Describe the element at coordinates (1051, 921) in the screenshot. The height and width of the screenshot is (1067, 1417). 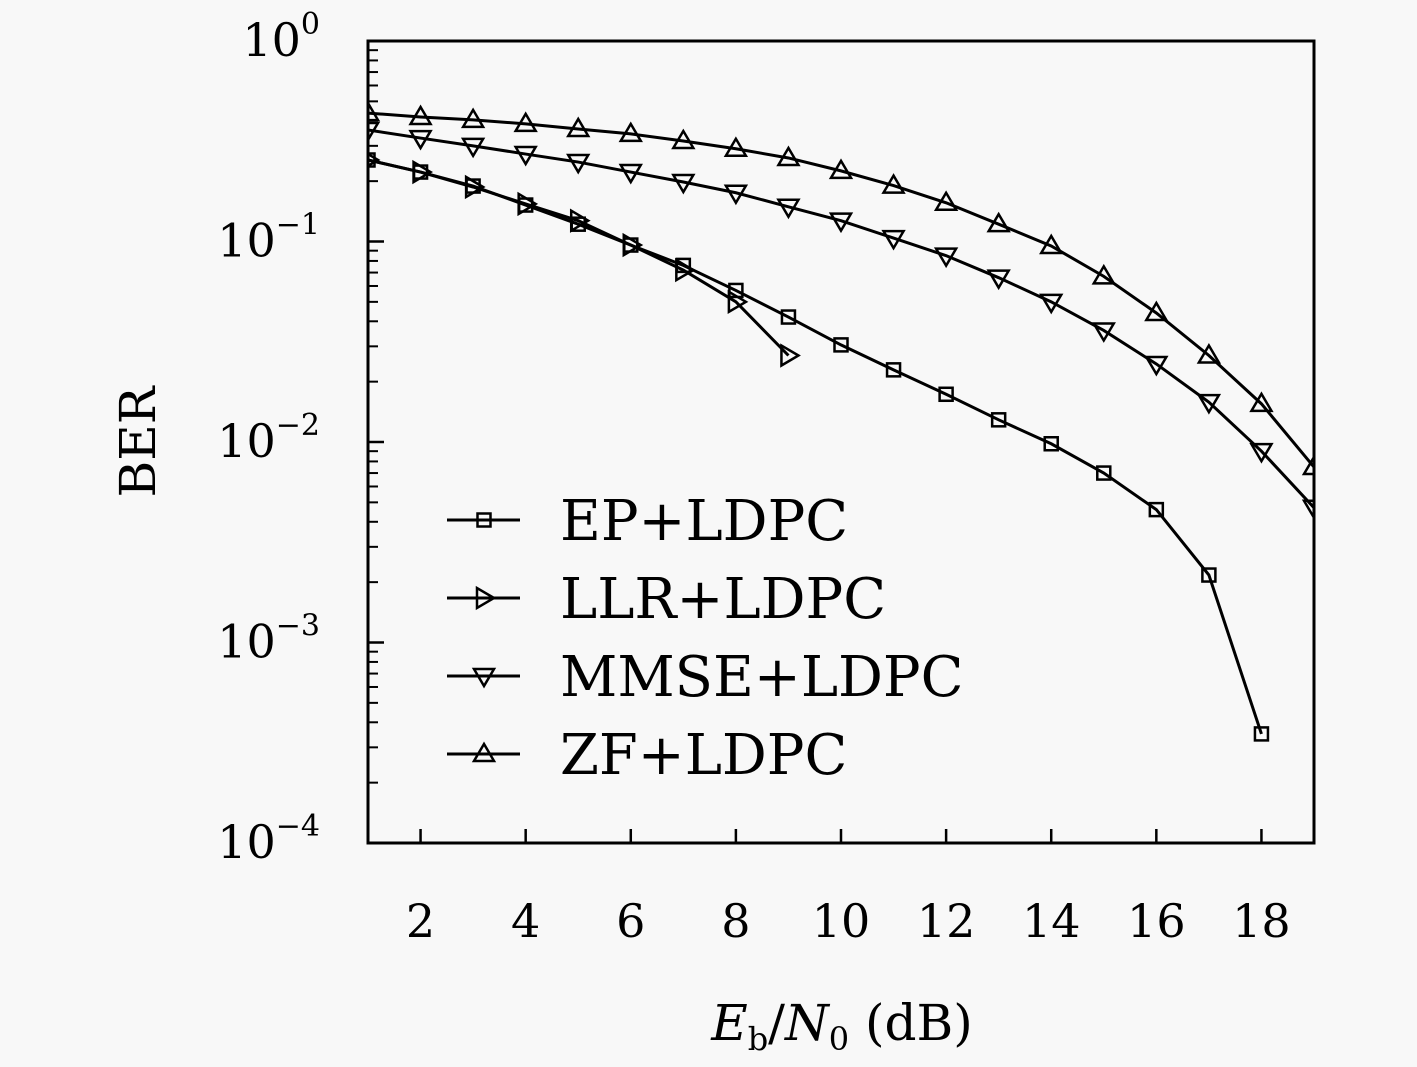
I see `x-tick-label: 14` at that location.